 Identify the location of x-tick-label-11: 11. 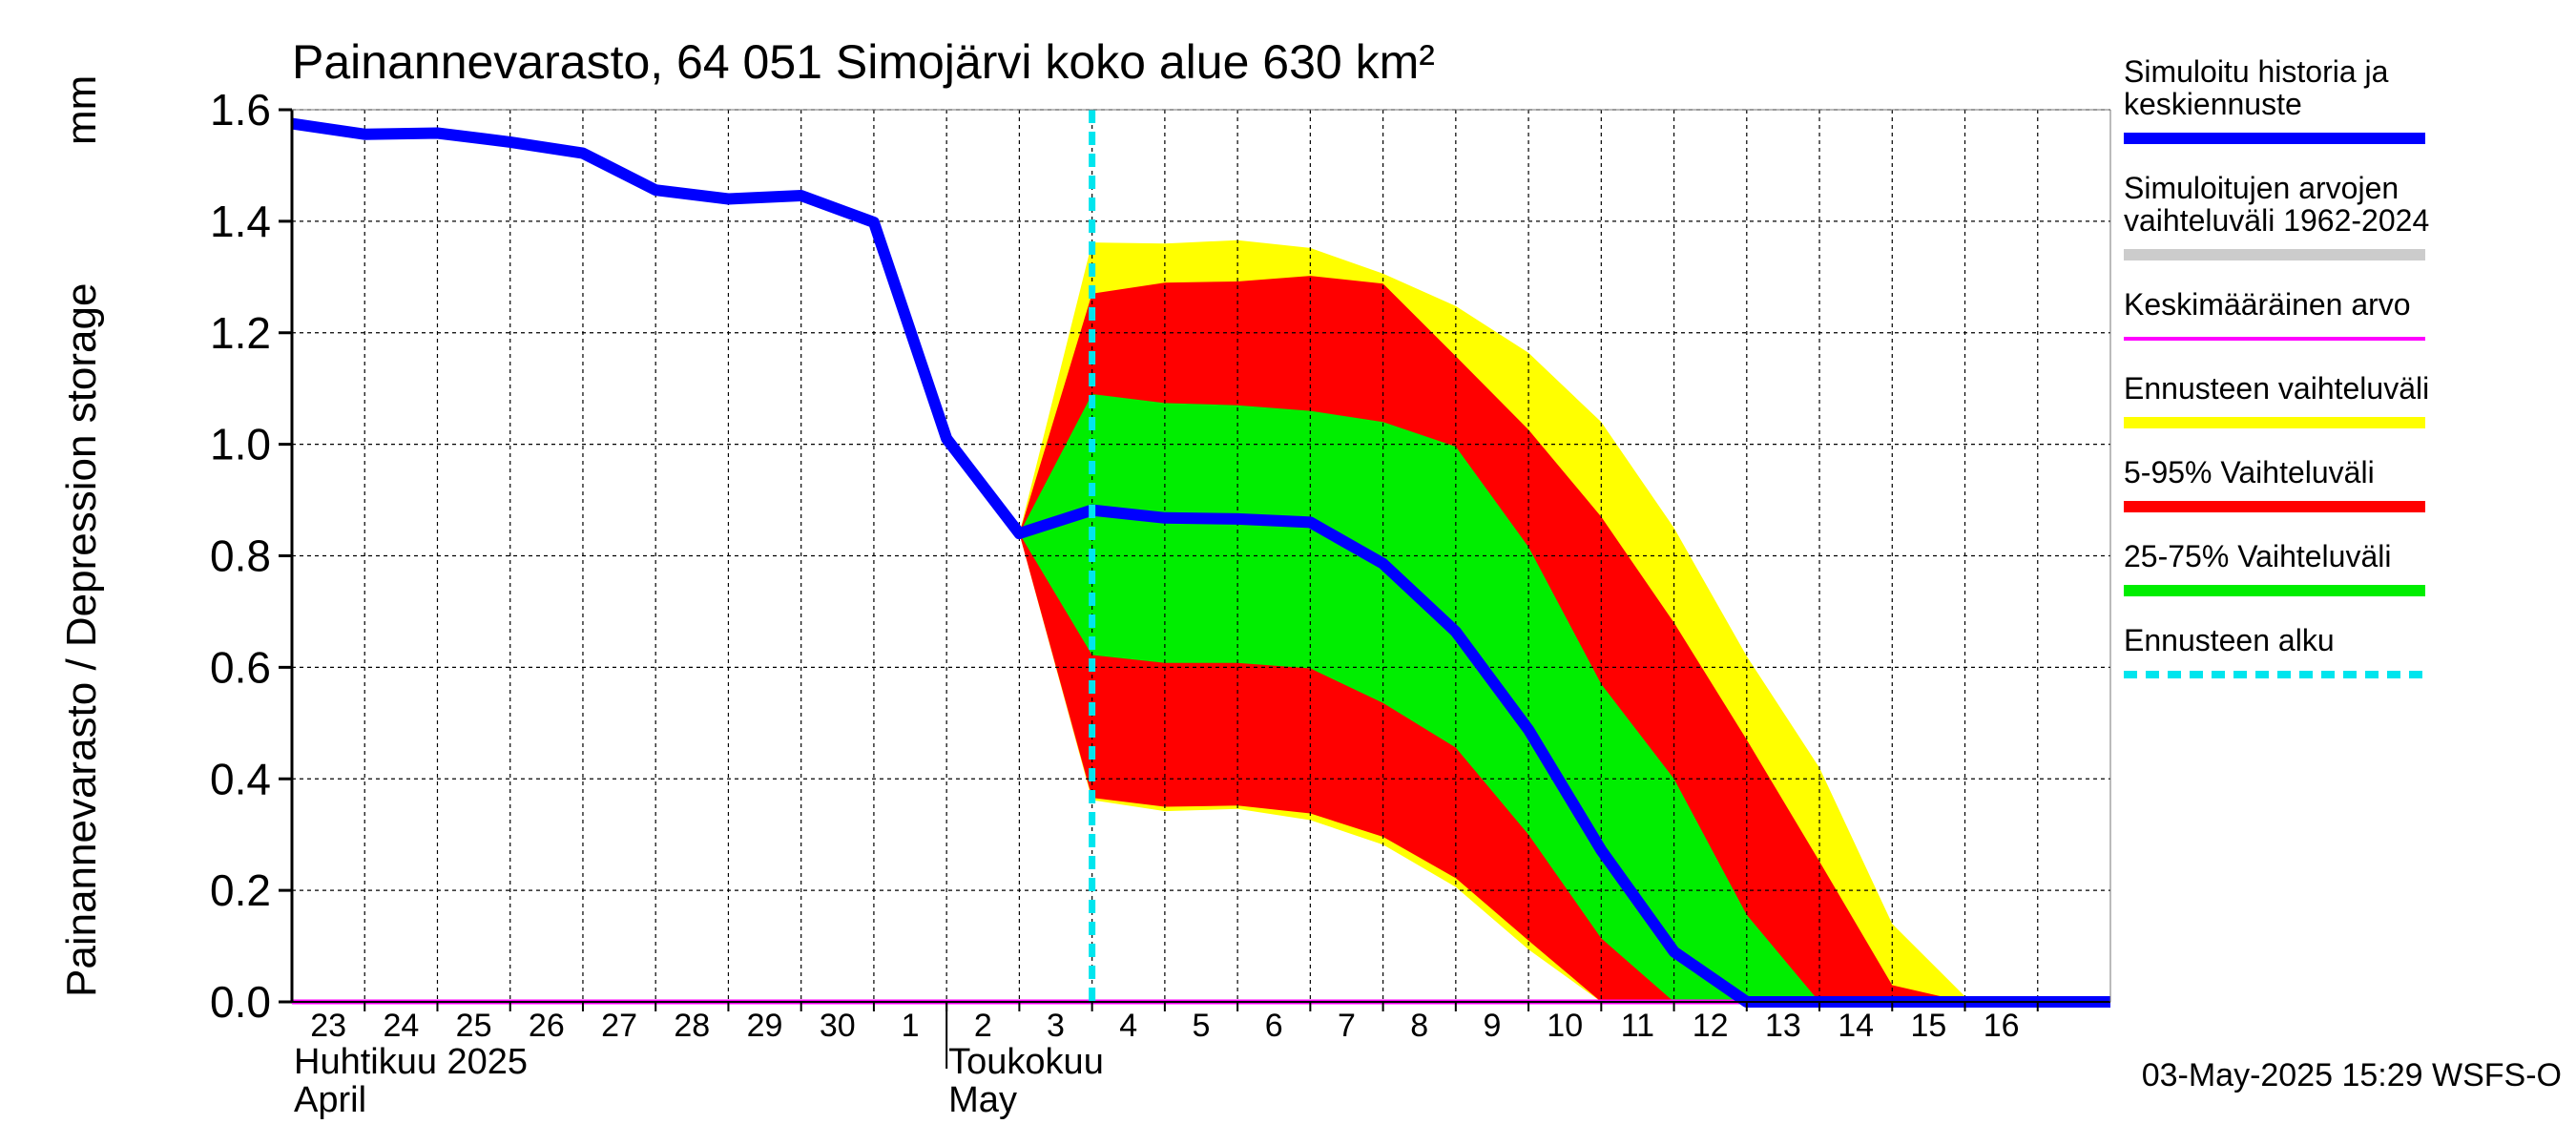
(1637, 1026).